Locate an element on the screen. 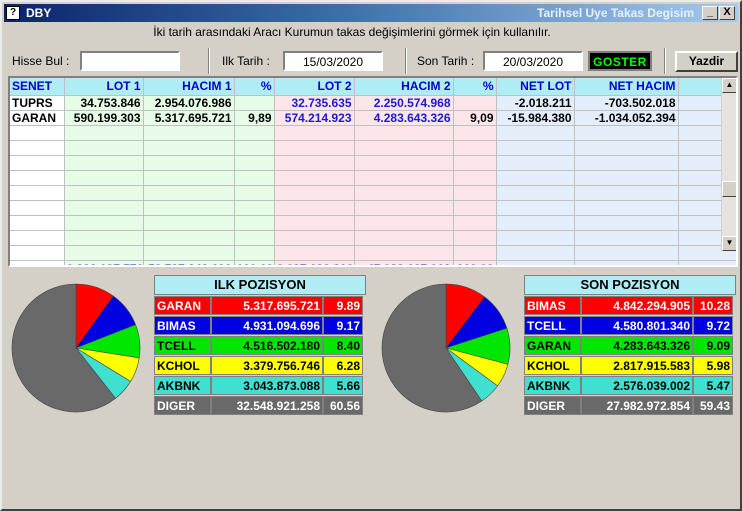 Image resolution: width=742 pixels, height=511 pixels. column-header: LOT 2 is located at coordinates (314, 87).